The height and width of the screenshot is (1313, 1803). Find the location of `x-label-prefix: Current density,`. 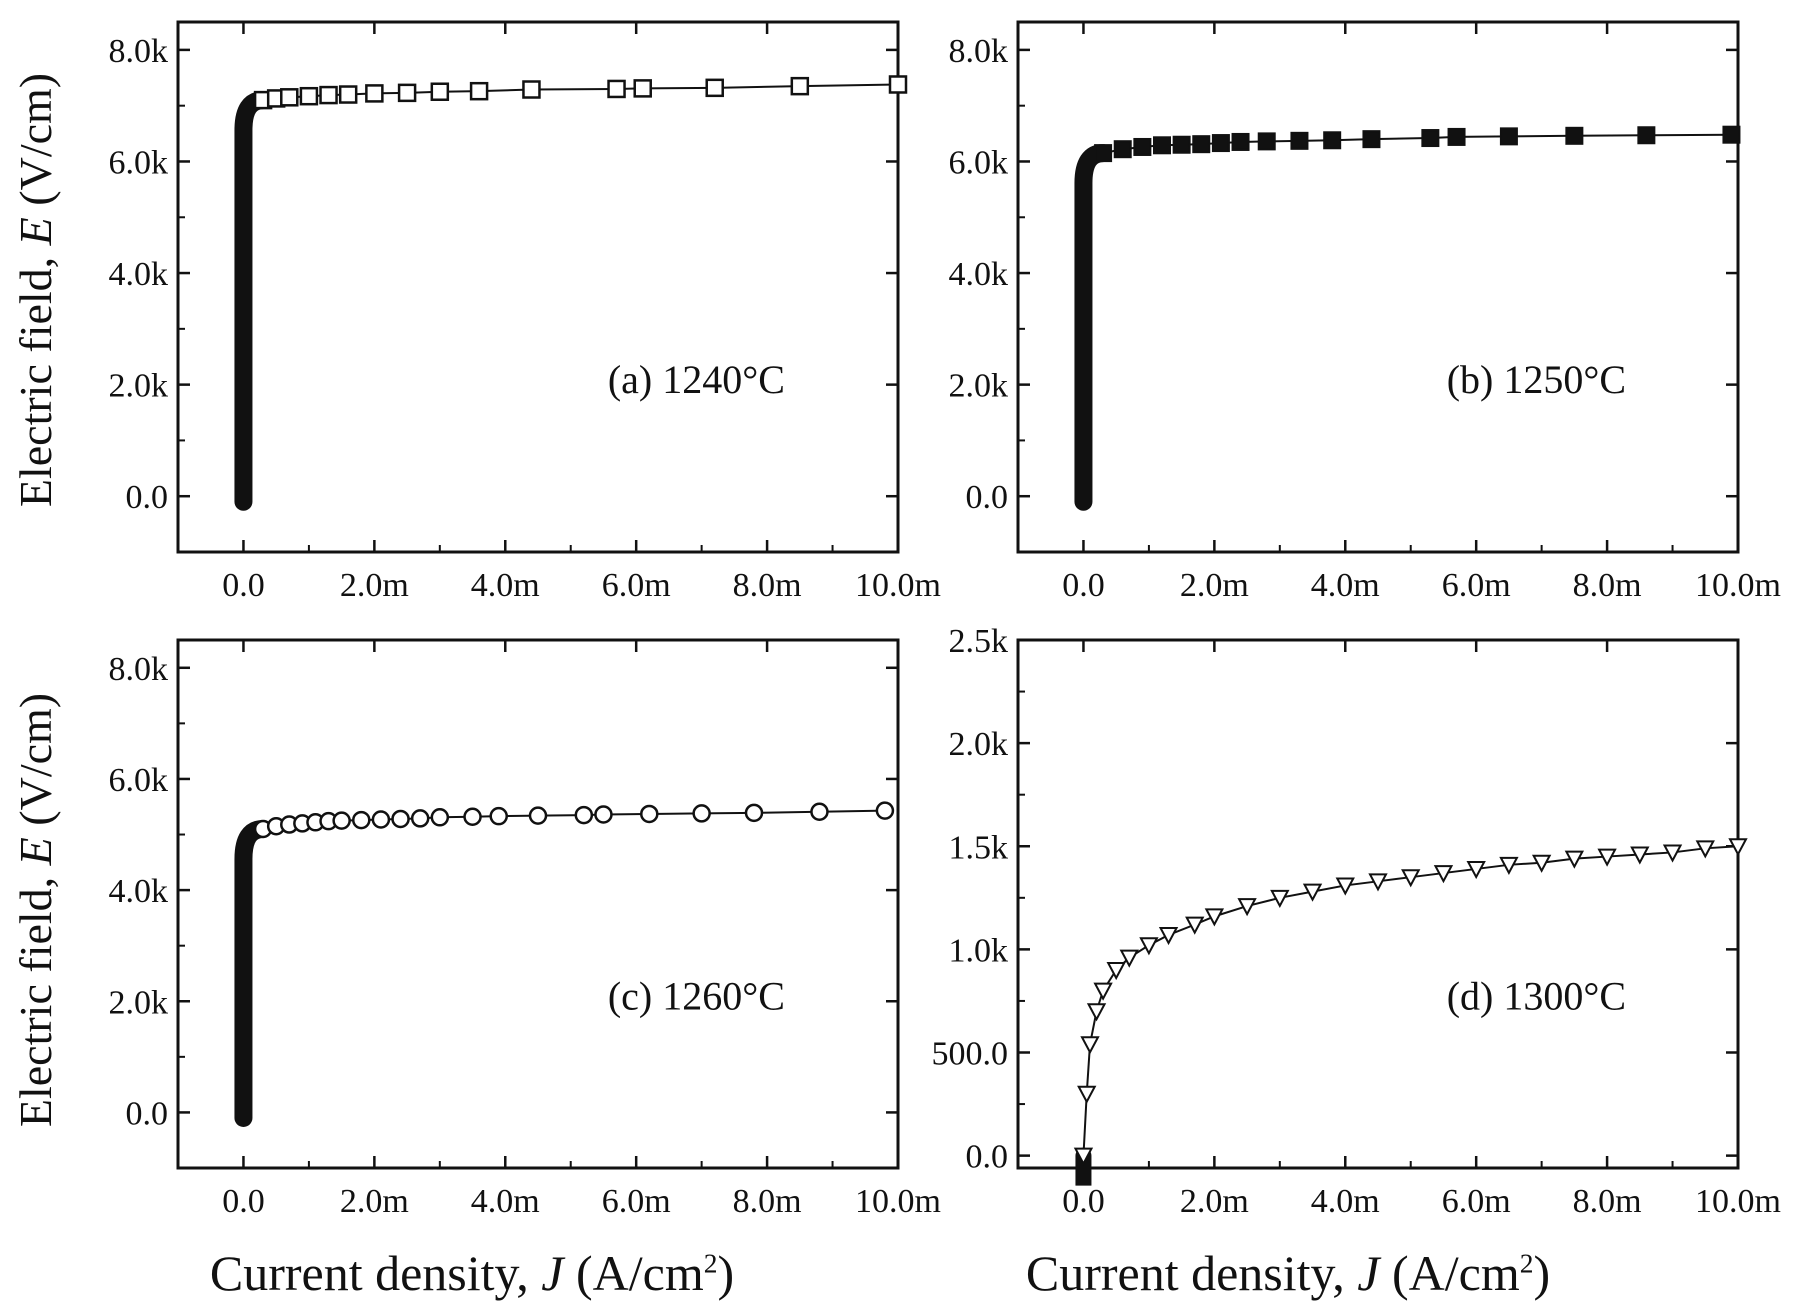

x-label-prefix: Current density, is located at coordinates (375, 1273).